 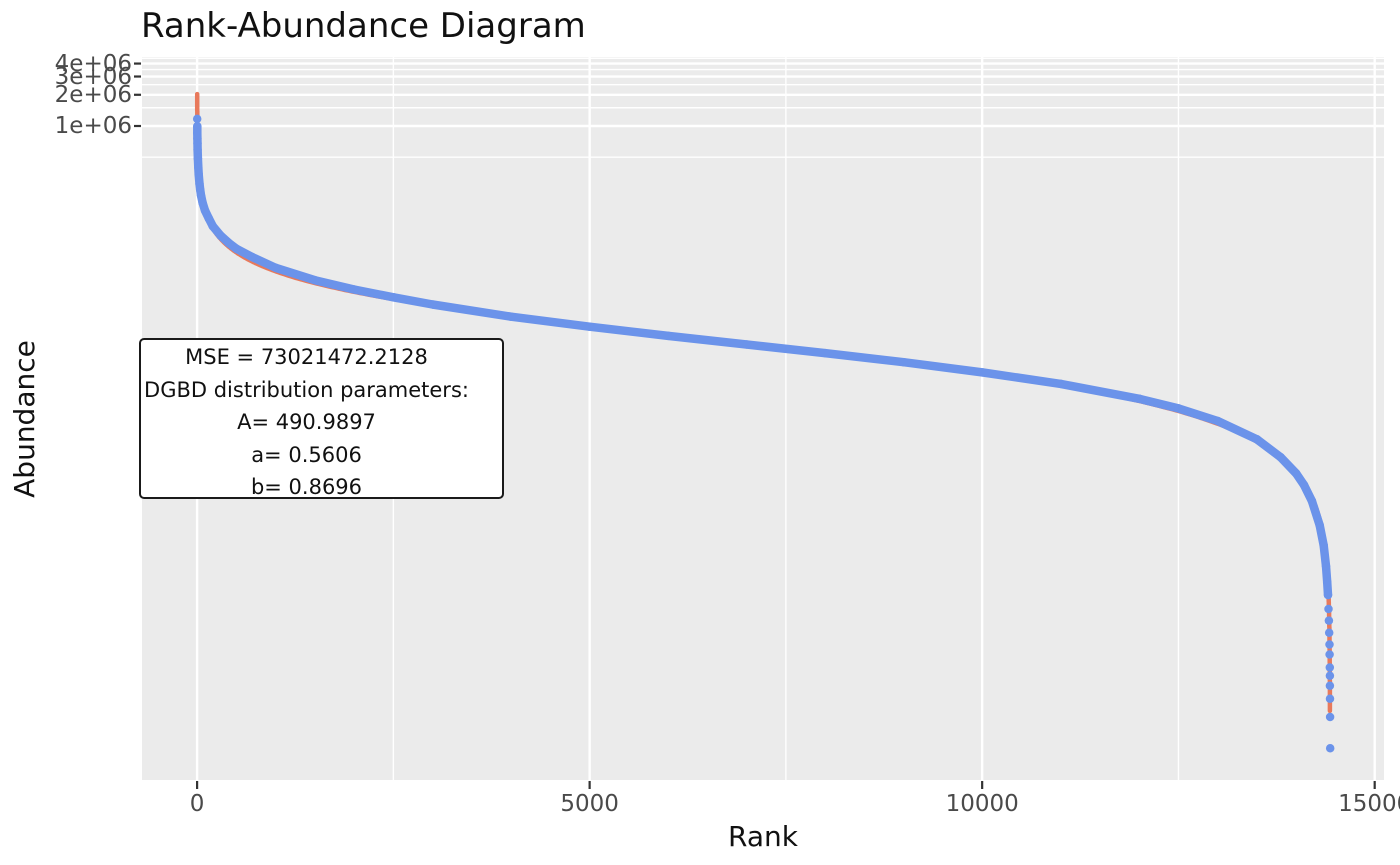 I want to click on y-axis-title: Abundance, so click(x=24, y=419).